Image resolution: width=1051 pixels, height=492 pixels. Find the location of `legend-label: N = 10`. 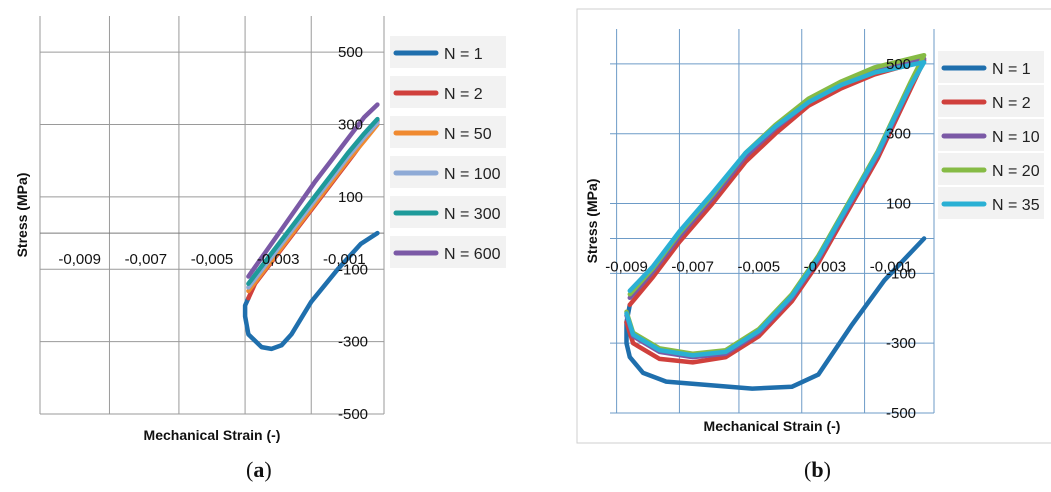

legend-label: N = 10 is located at coordinates (1016, 137).